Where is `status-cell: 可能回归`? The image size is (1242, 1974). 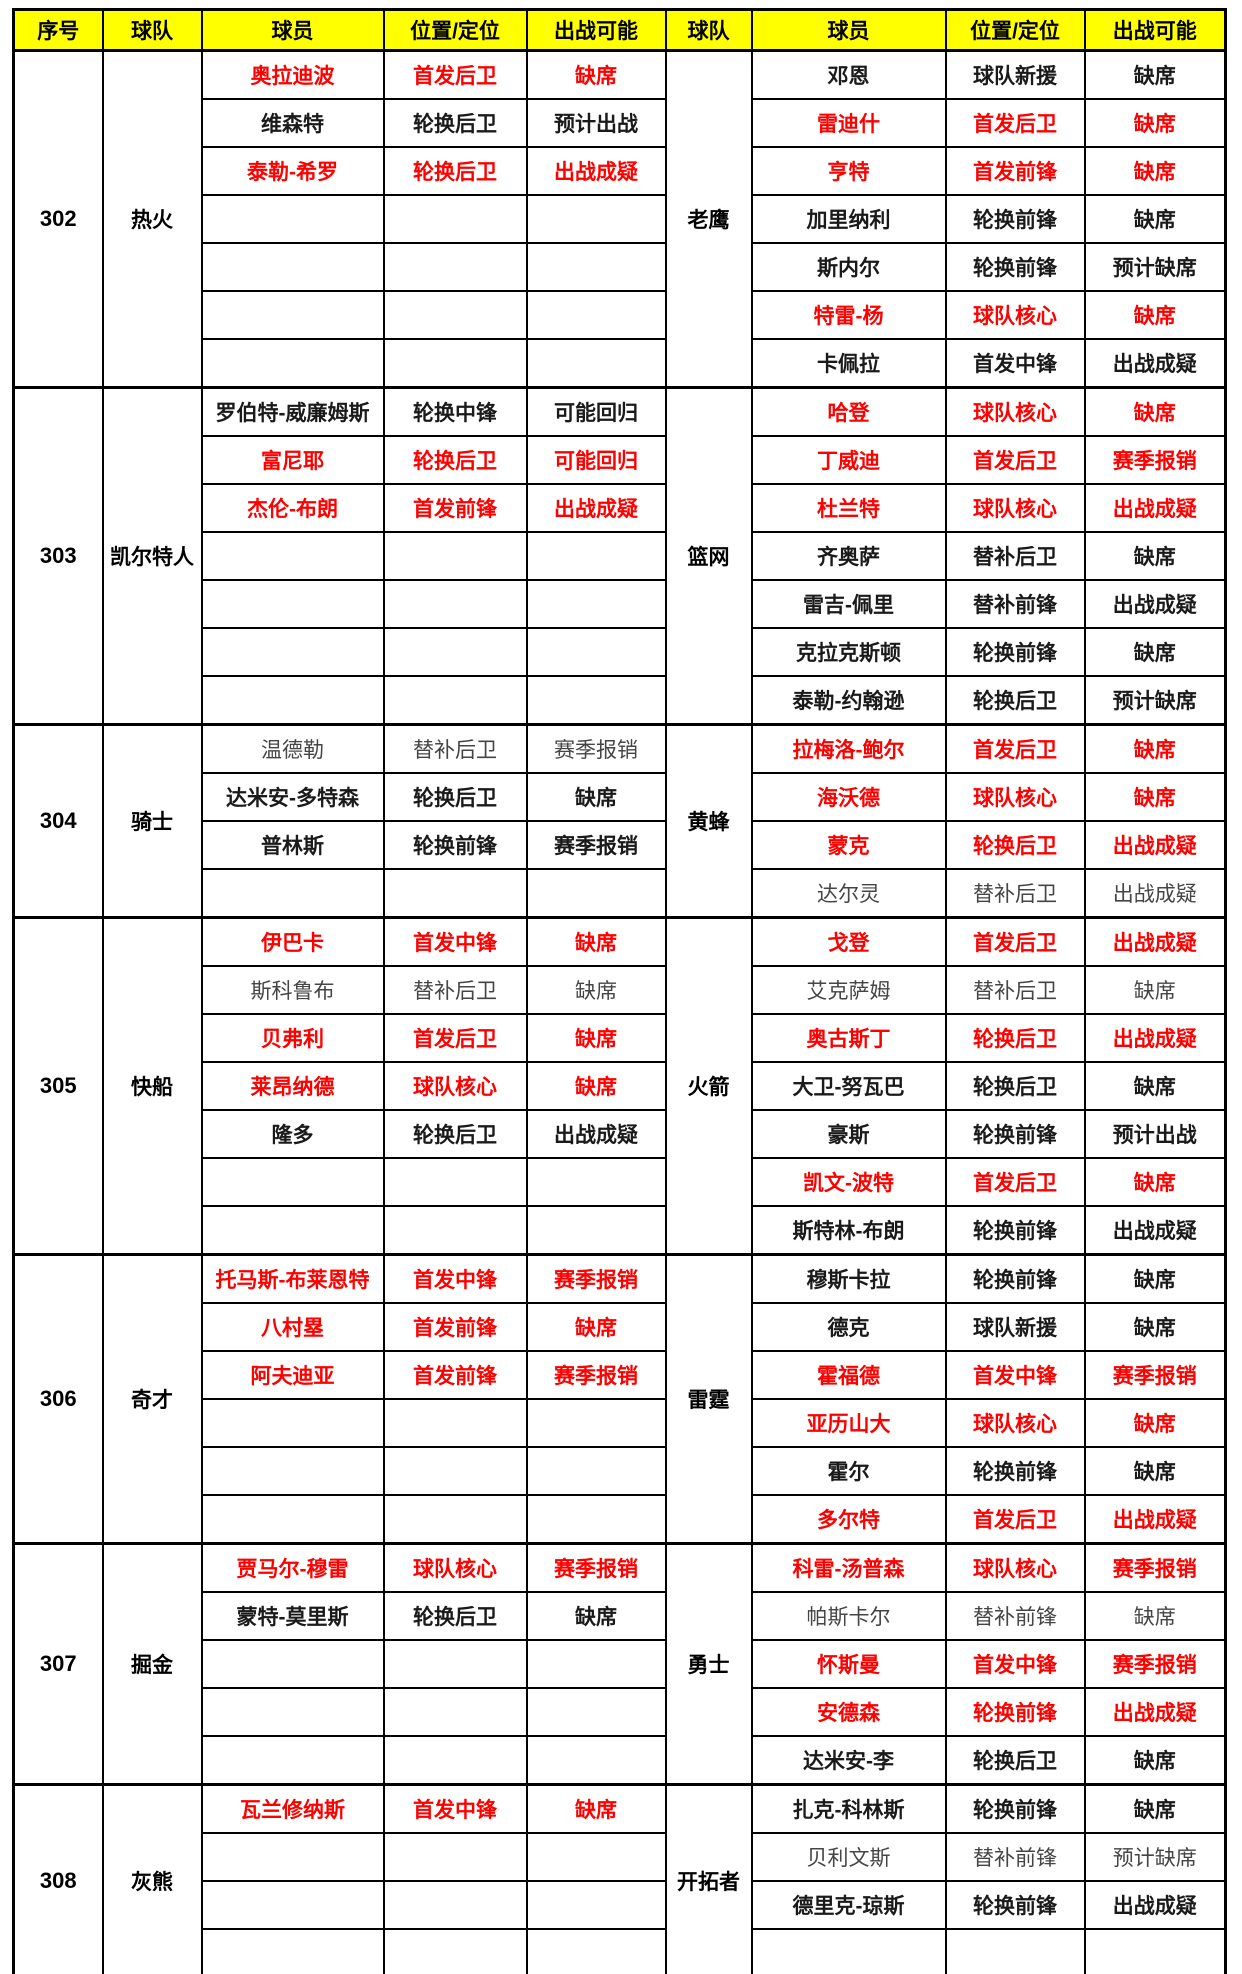 status-cell: 可能回归 is located at coordinates (596, 411).